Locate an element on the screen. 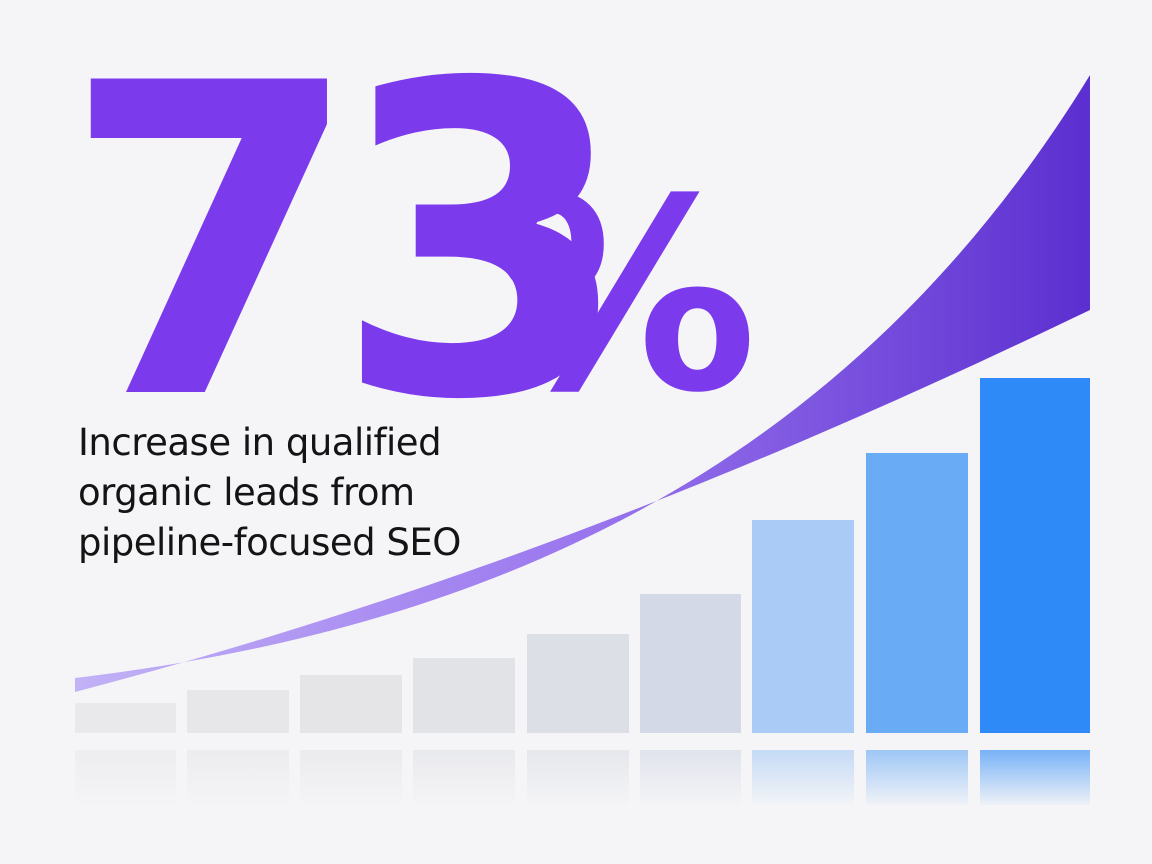  caption-line: organic leads from is located at coordinates (246, 492).